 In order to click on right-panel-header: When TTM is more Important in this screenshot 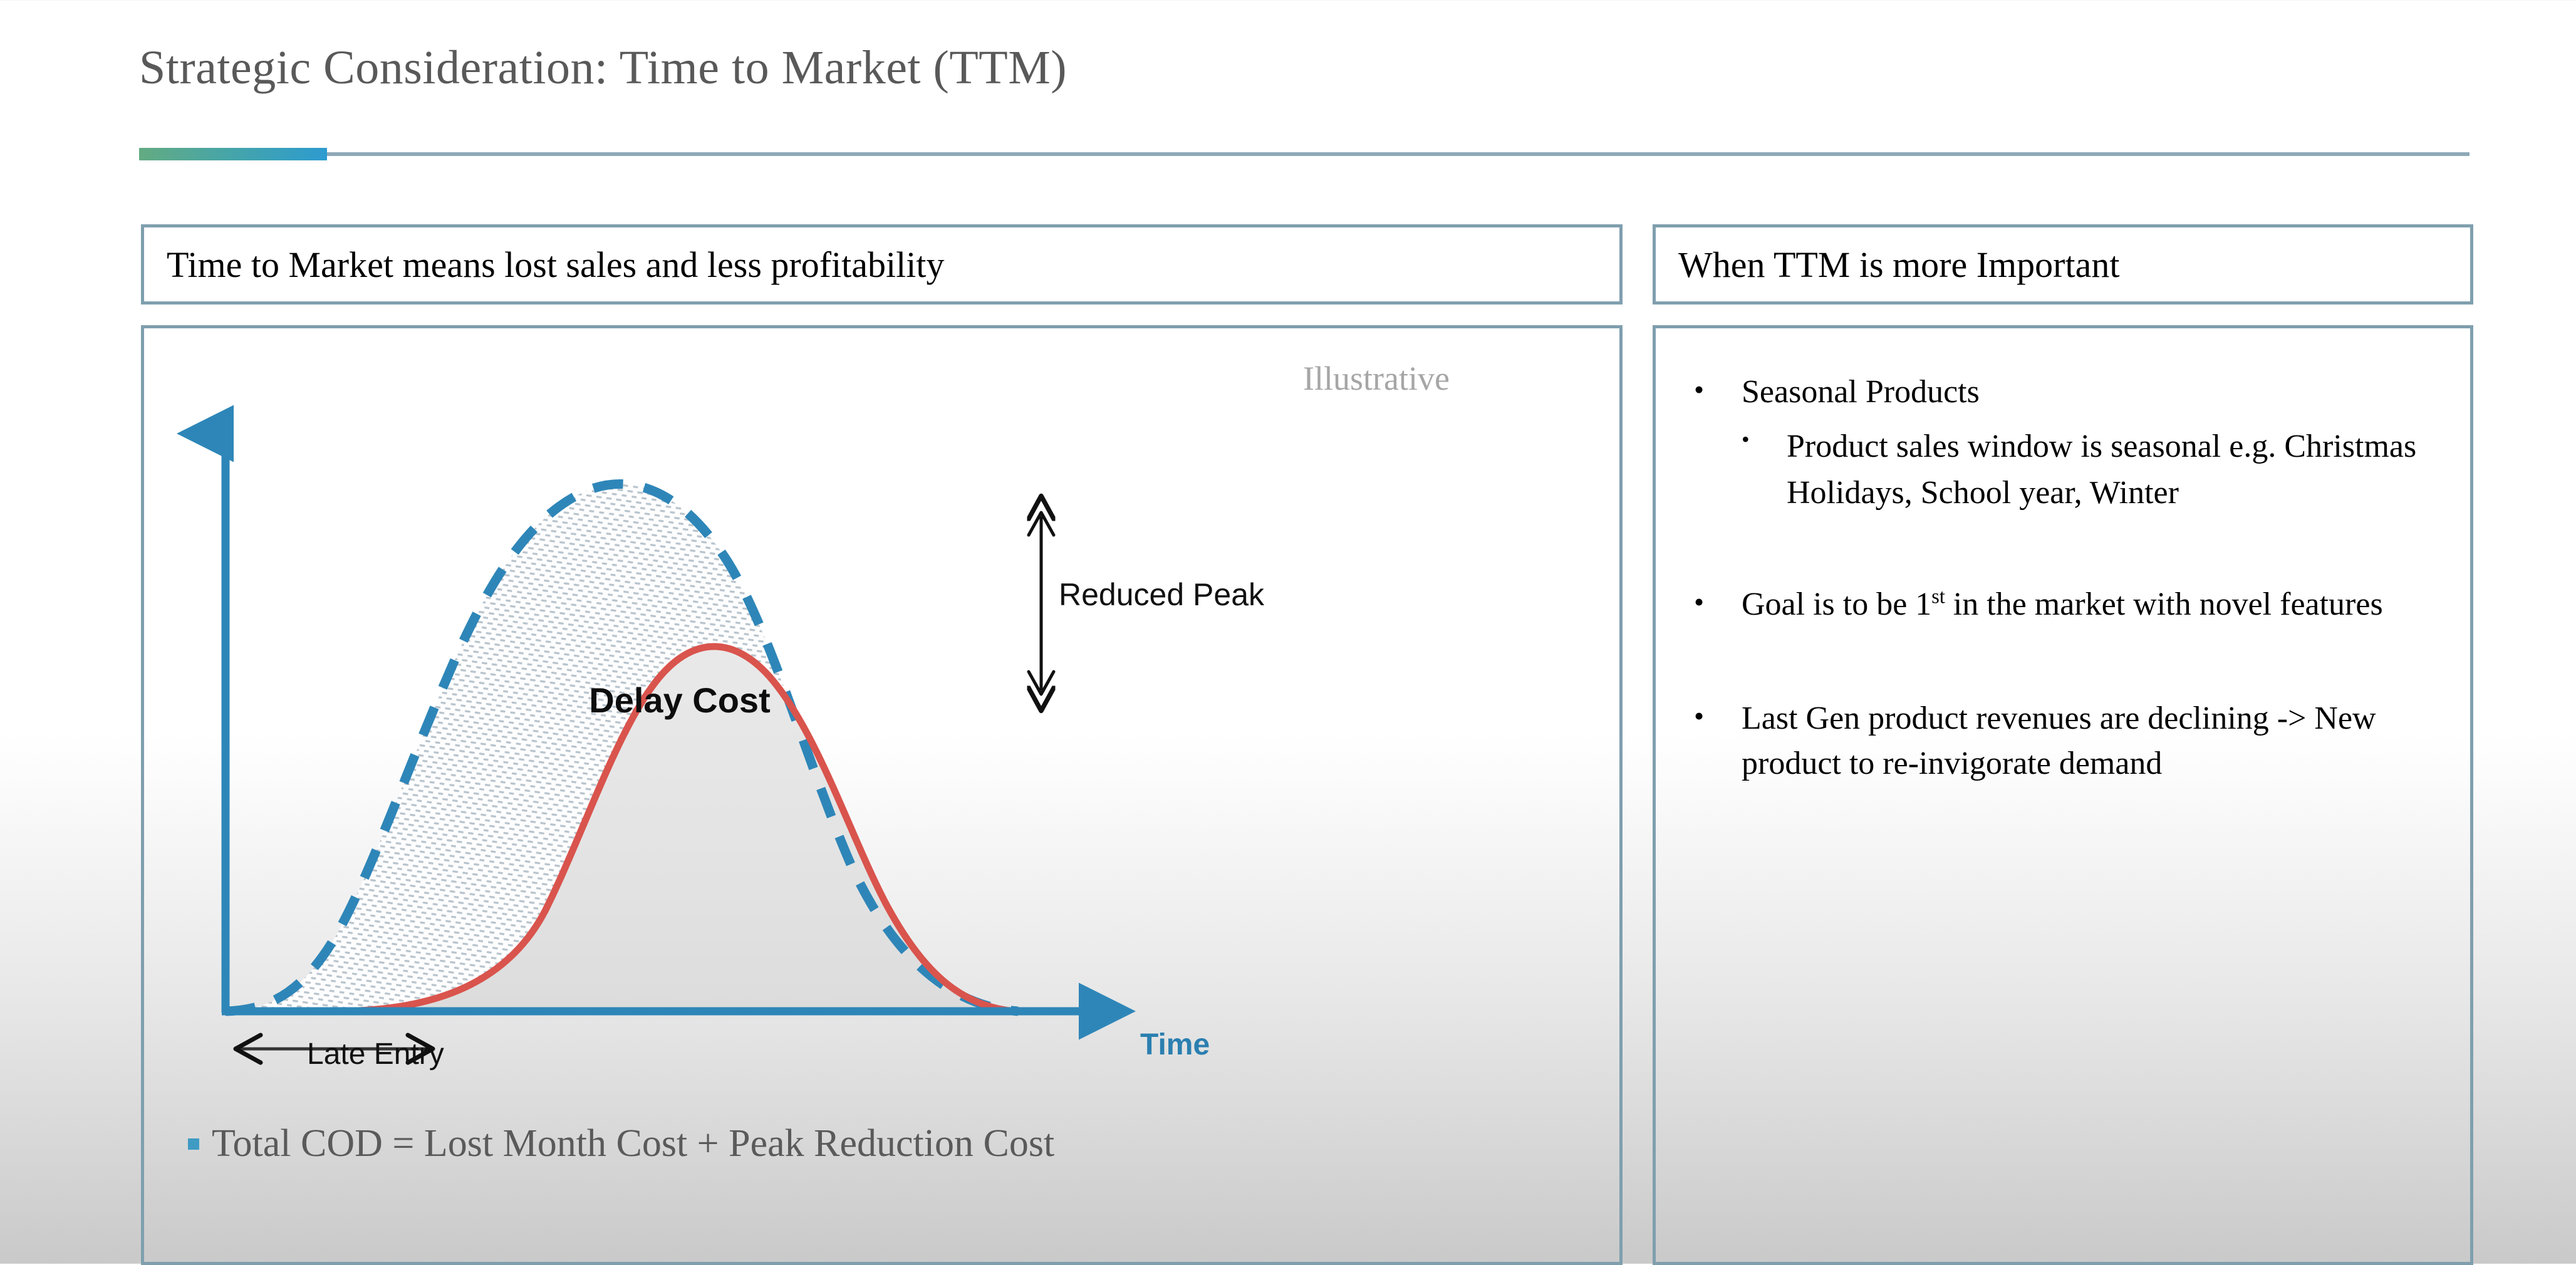, I will do `click(2063, 264)`.